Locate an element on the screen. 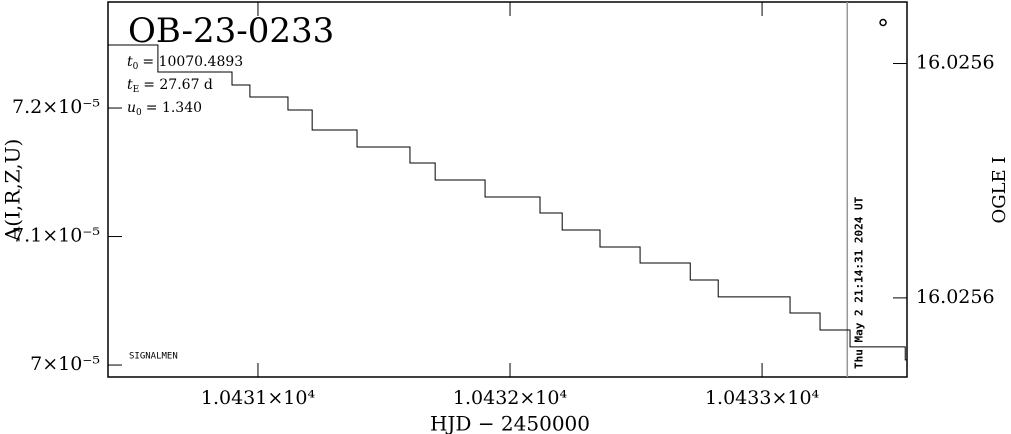  y2-axis-label: OGLE I is located at coordinates (999, 189).